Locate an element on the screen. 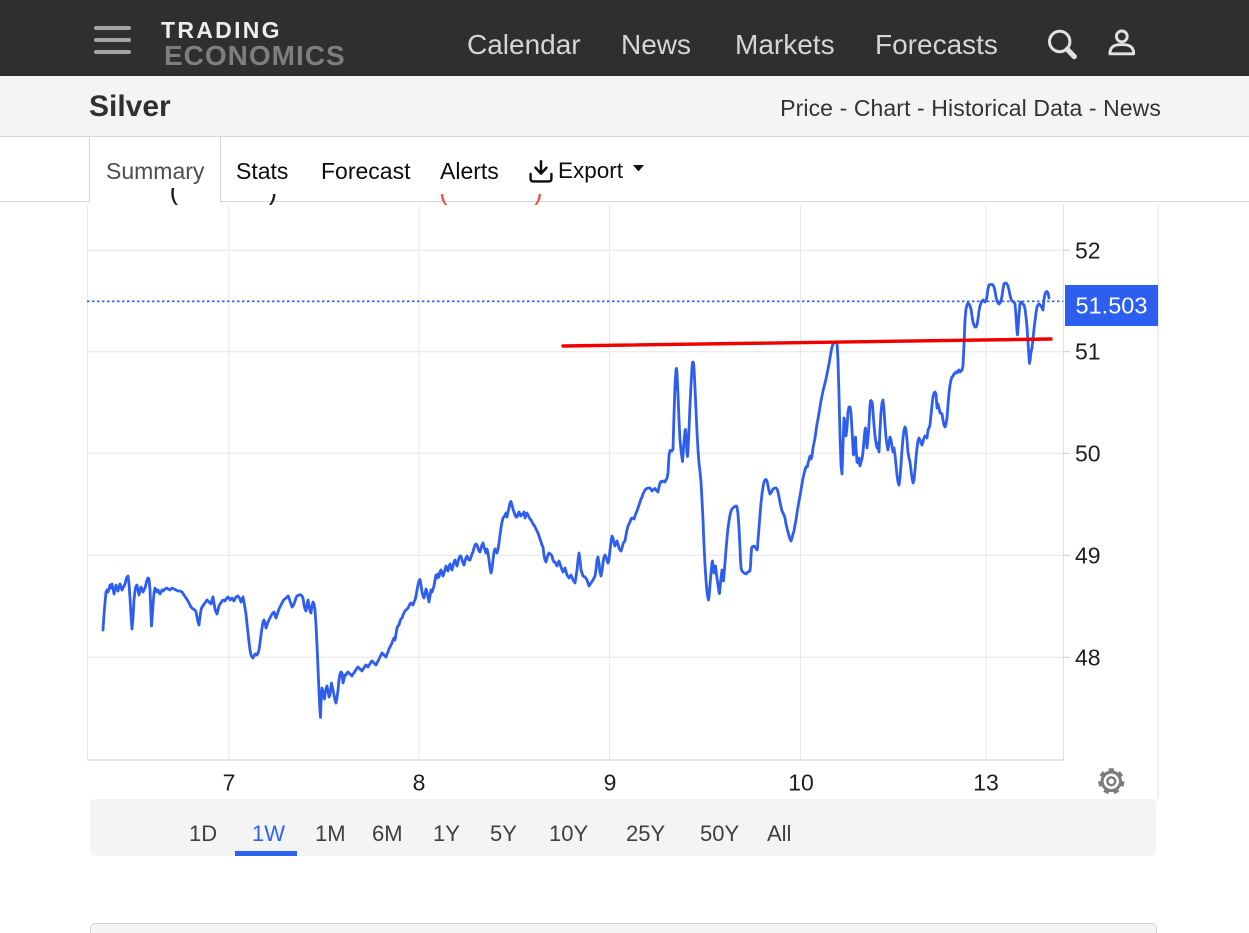 This screenshot has width=1249, height=933. svg-text: 49 is located at coordinates (1088, 555).